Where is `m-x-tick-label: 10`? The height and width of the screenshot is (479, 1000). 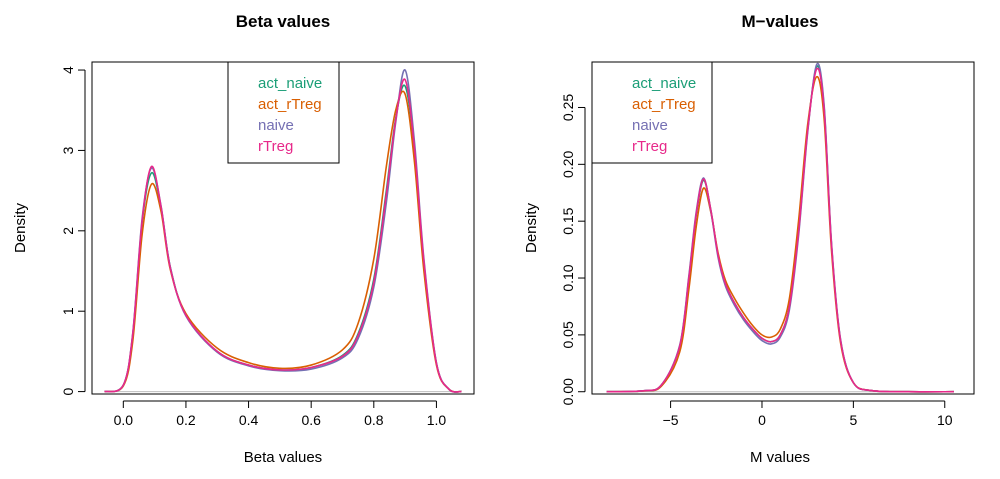 m-x-tick-label: 10 is located at coordinates (945, 420).